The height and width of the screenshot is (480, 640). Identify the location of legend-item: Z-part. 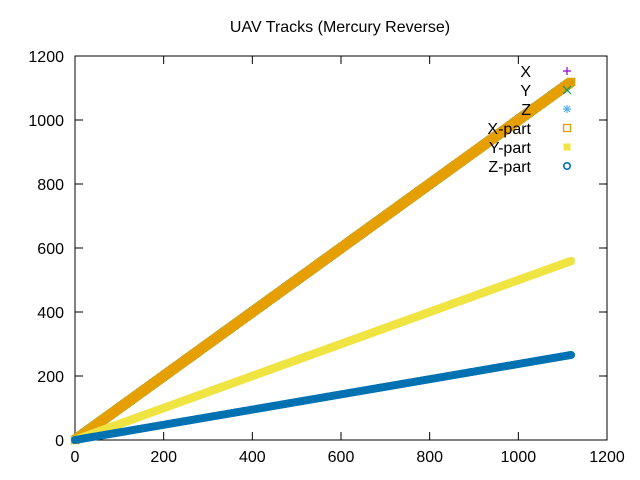
(529, 167).